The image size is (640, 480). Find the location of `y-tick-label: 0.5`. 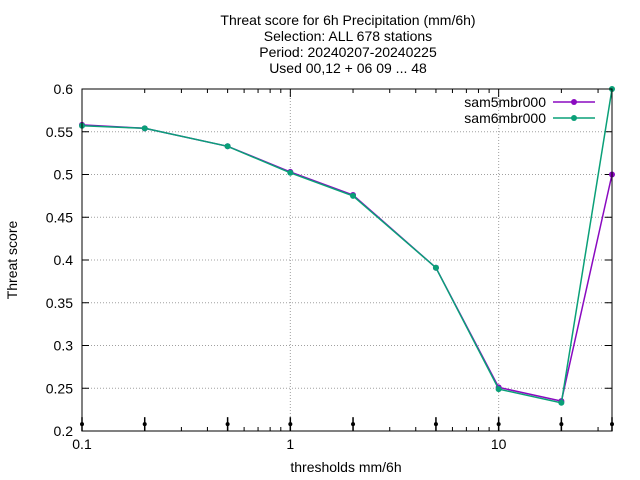

y-tick-label: 0.5 is located at coordinates (64, 175).